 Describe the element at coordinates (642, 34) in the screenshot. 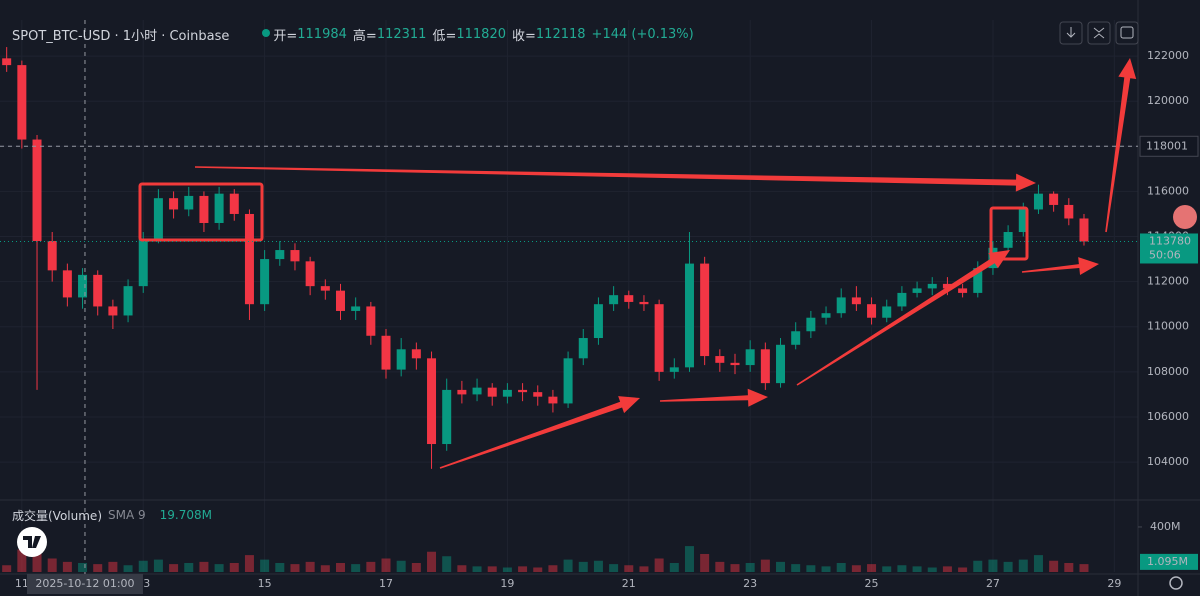

I see `change: +144 (+0.13%)` at that location.